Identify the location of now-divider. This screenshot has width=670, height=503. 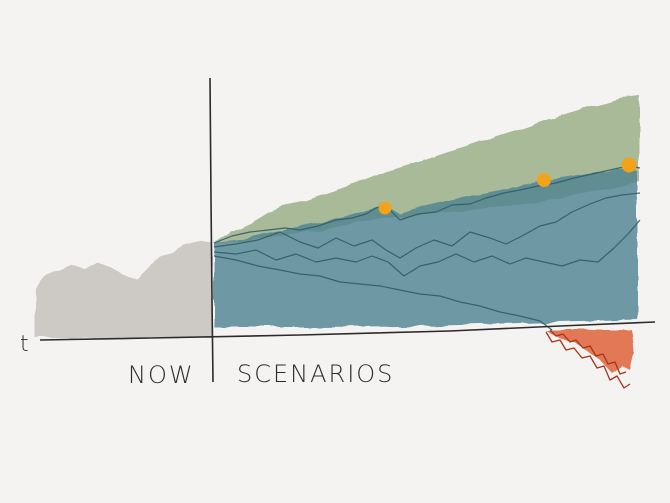
(211, 230).